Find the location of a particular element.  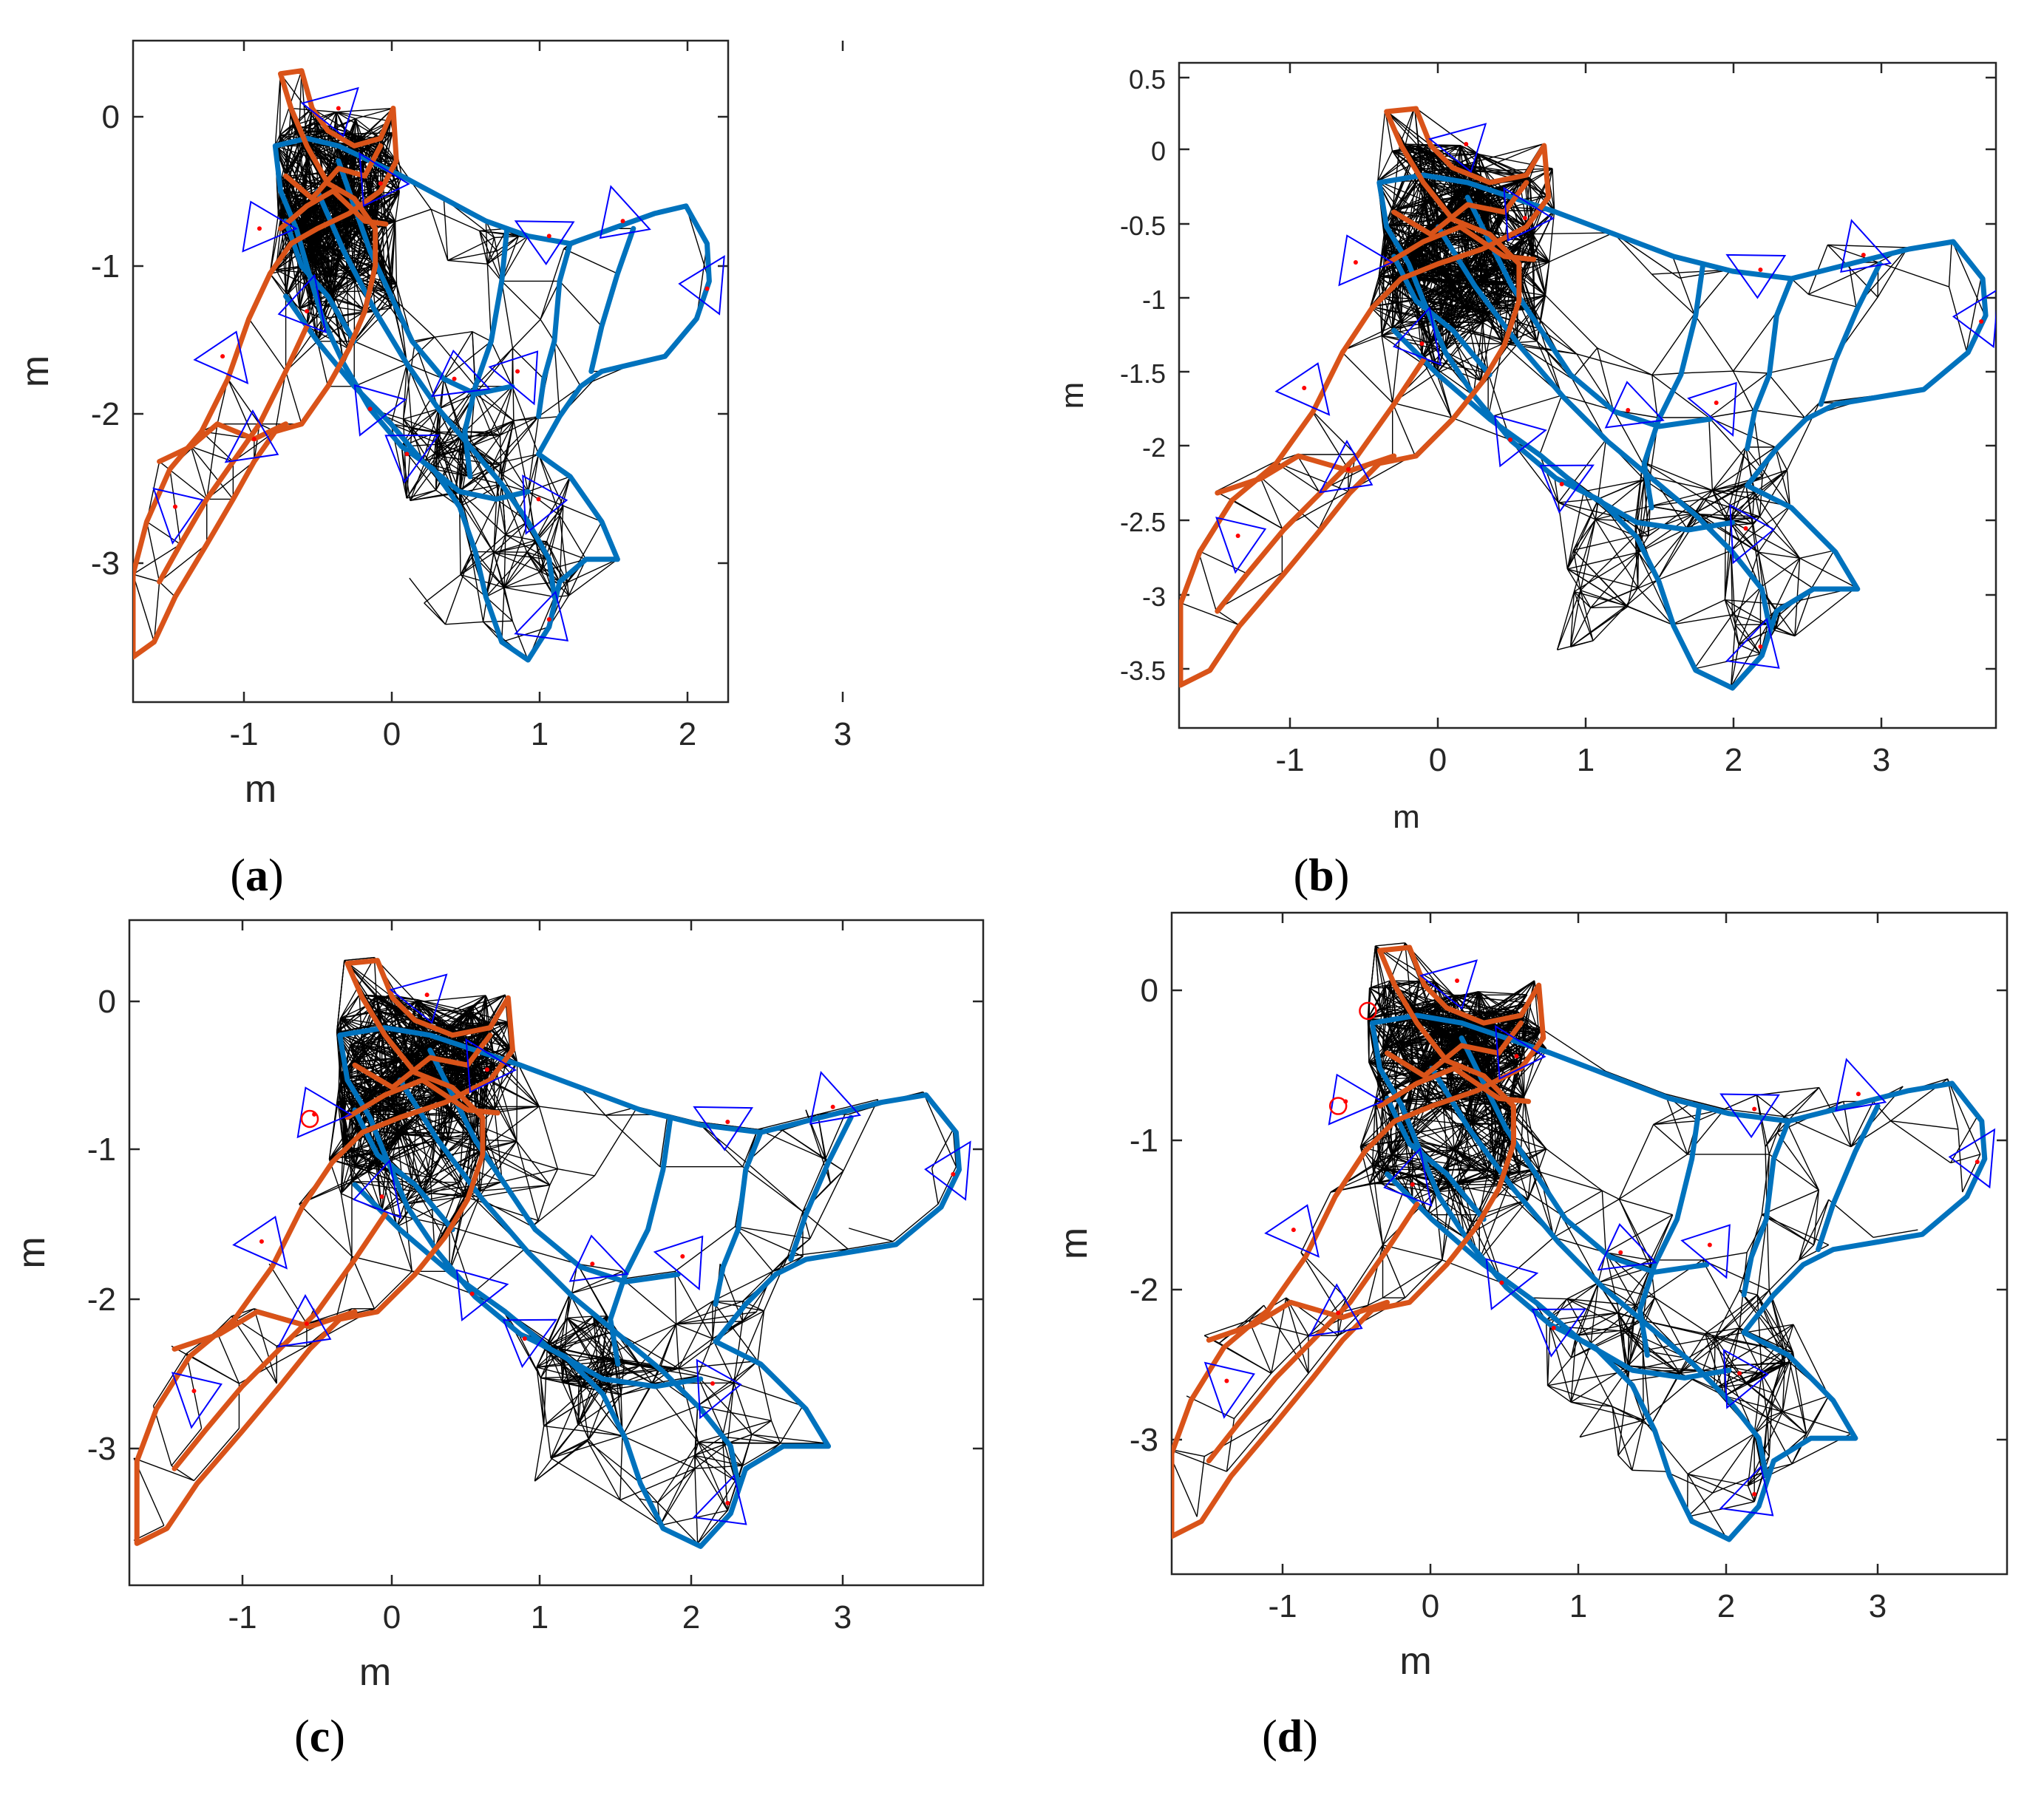

y-tick-label: -2.5 is located at coordinates (1143, 522).